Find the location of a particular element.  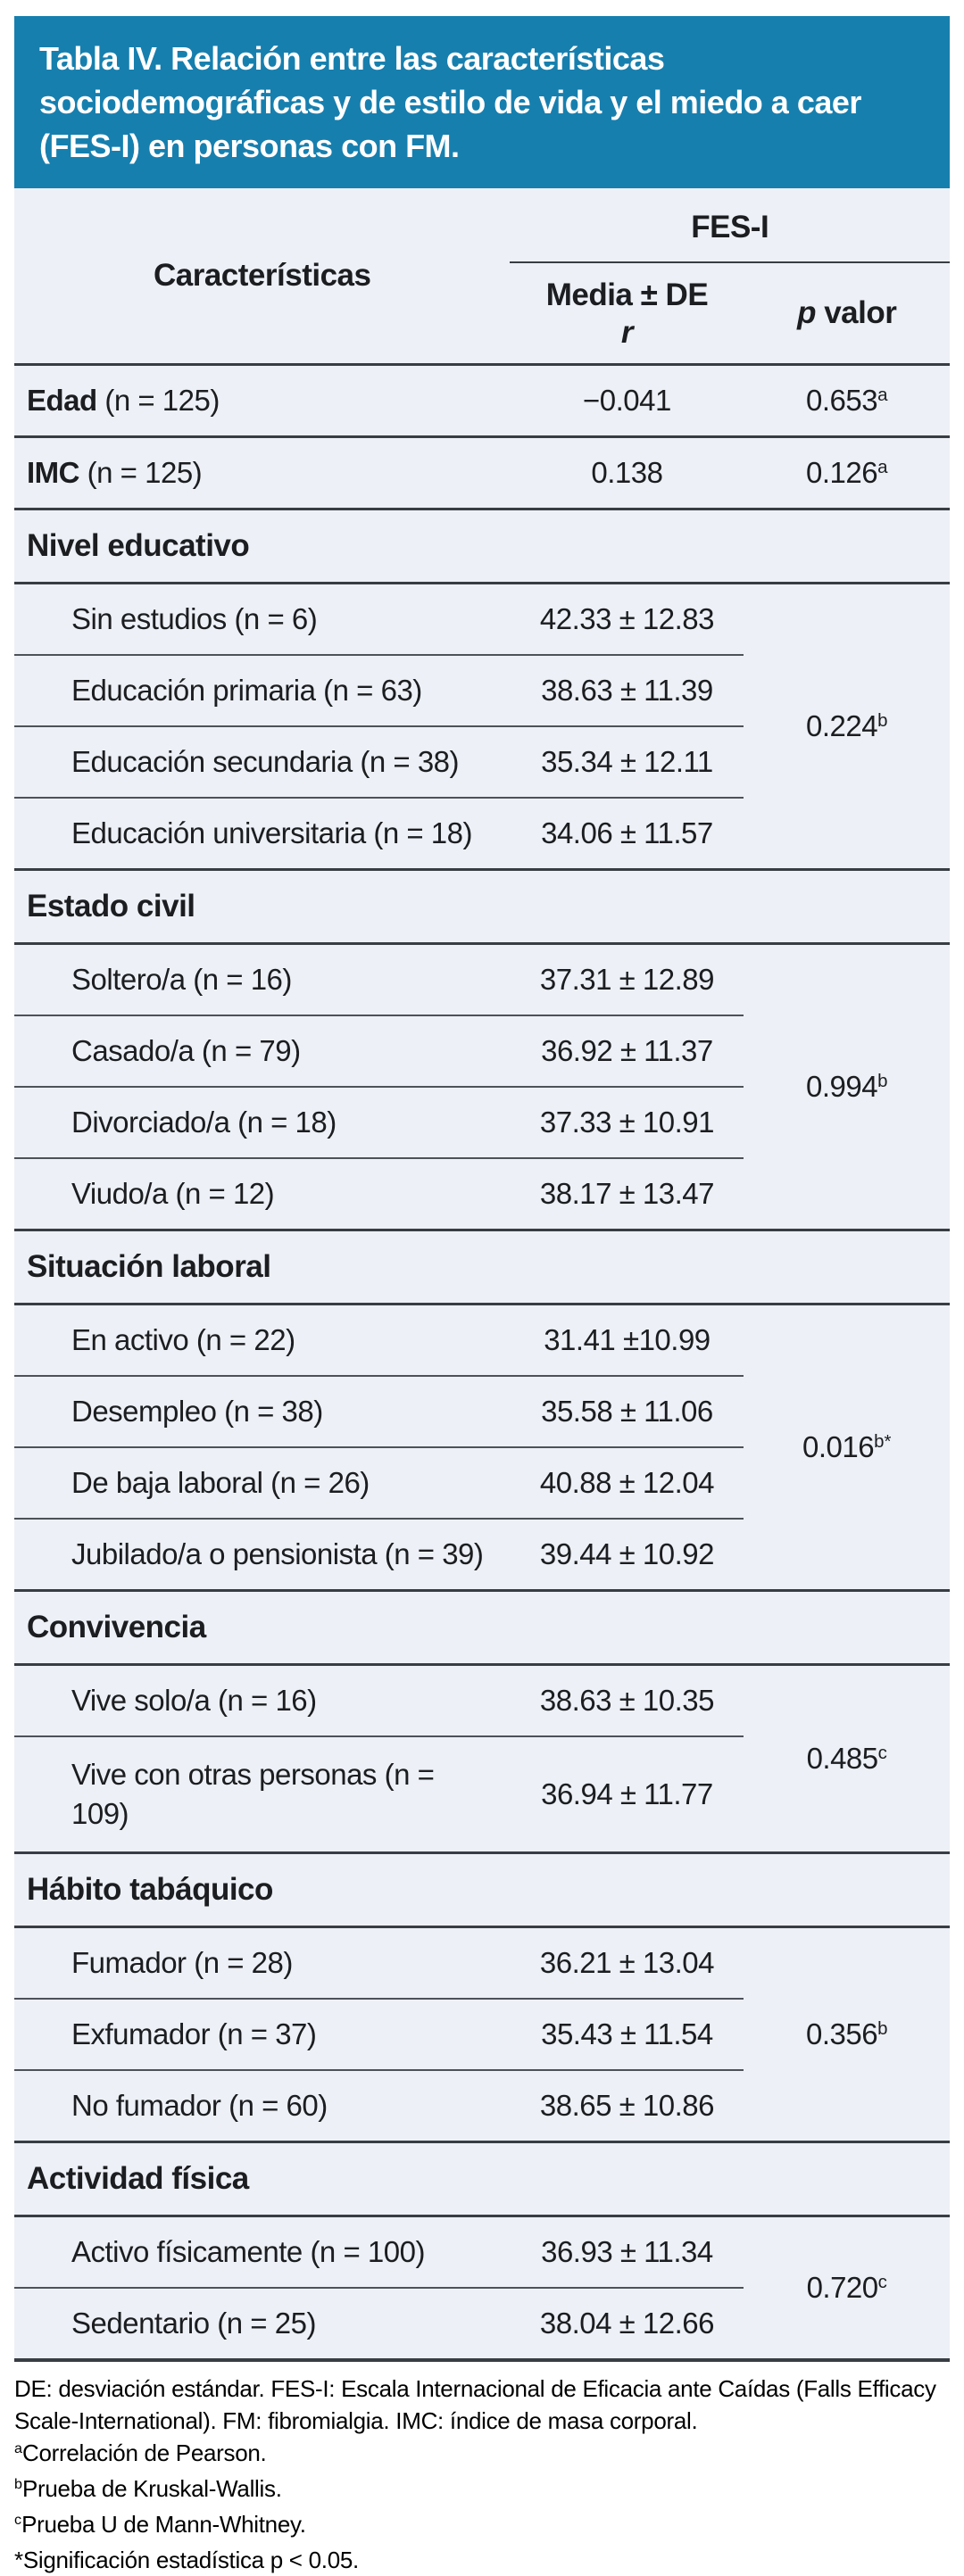

row-activo-fisicamente-media: 36.93 ± 11.34 is located at coordinates (627, 2251).